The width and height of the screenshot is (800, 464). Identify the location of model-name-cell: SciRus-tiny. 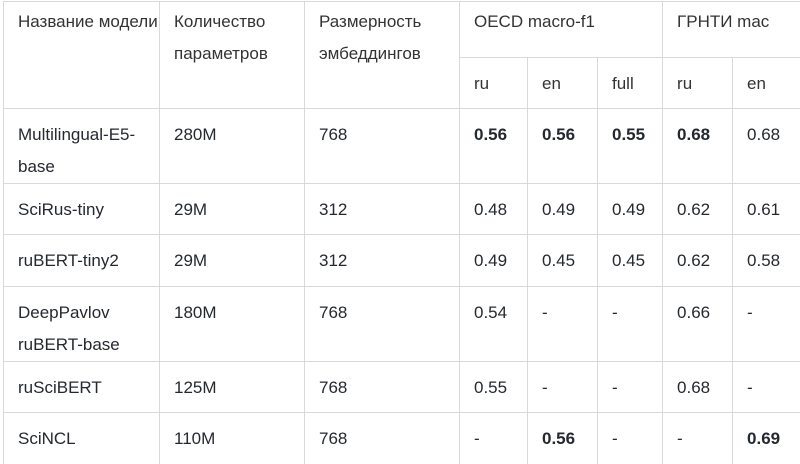
(81, 209).